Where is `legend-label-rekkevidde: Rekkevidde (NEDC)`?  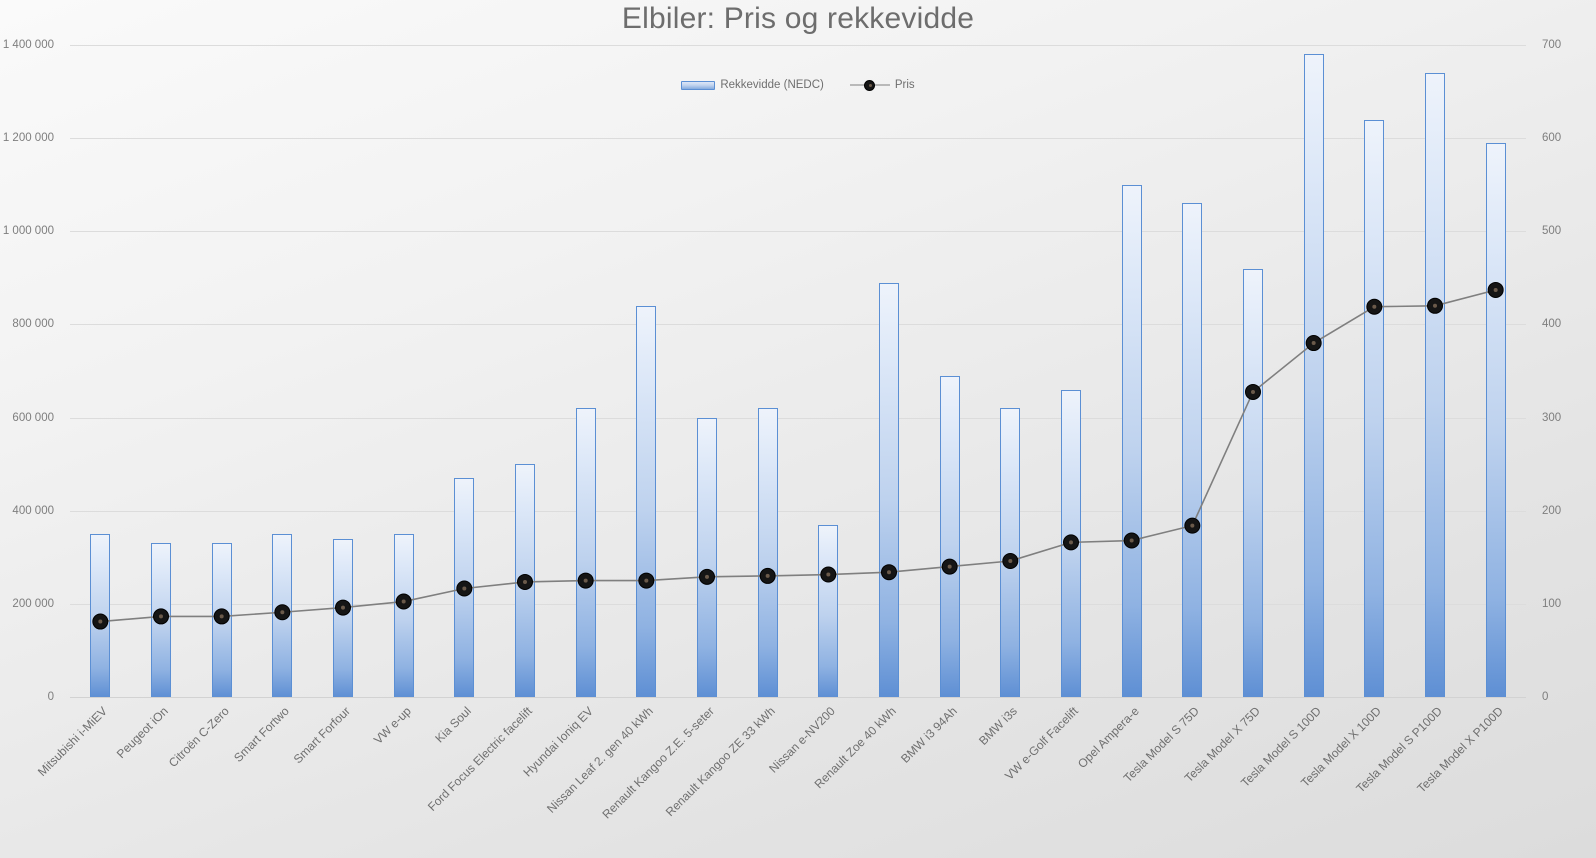 legend-label-rekkevidde: Rekkevidde (NEDC) is located at coordinates (772, 85).